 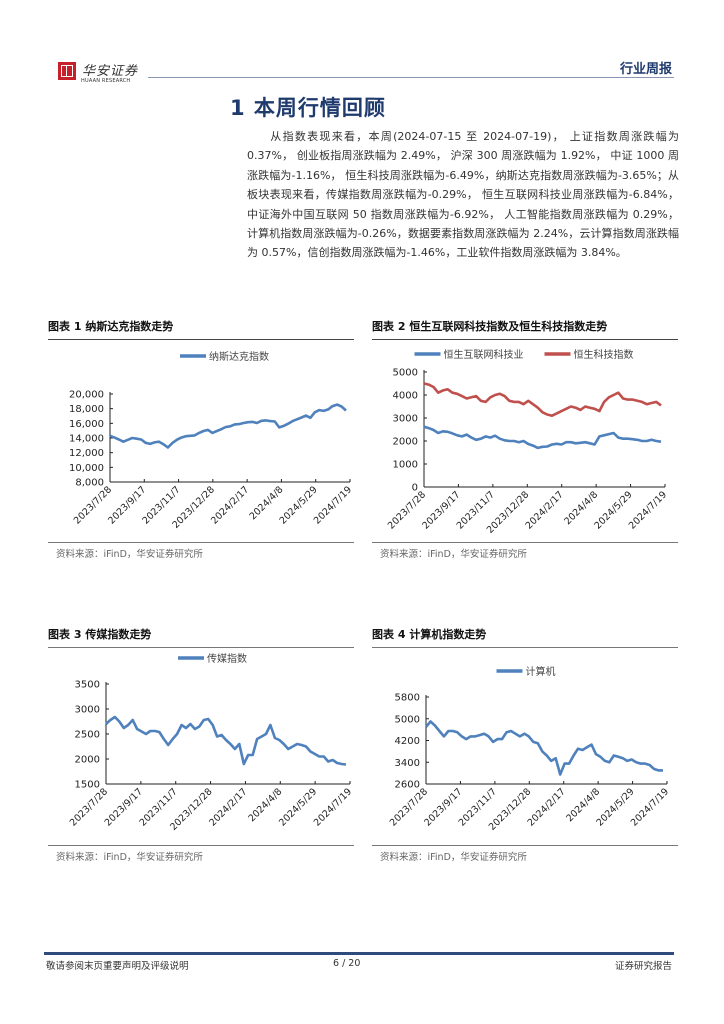 I want to click on y-tick-label: 1500, so click(x=87, y=785).